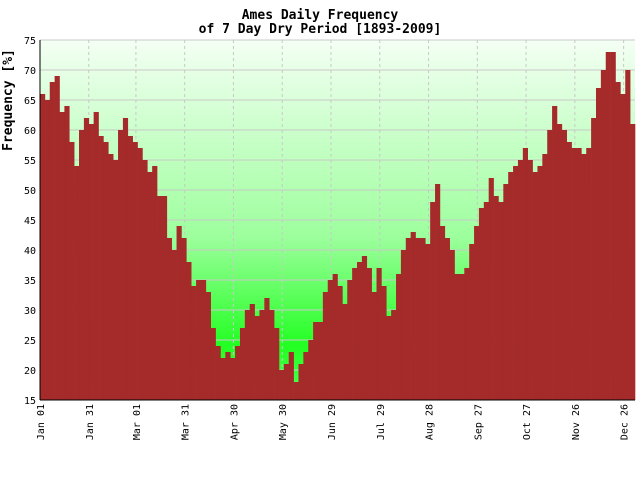 This screenshot has height=484, width=640. What do you see at coordinates (30, 311) in the screenshot?
I see `y-tick-label: 30` at bounding box center [30, 311].